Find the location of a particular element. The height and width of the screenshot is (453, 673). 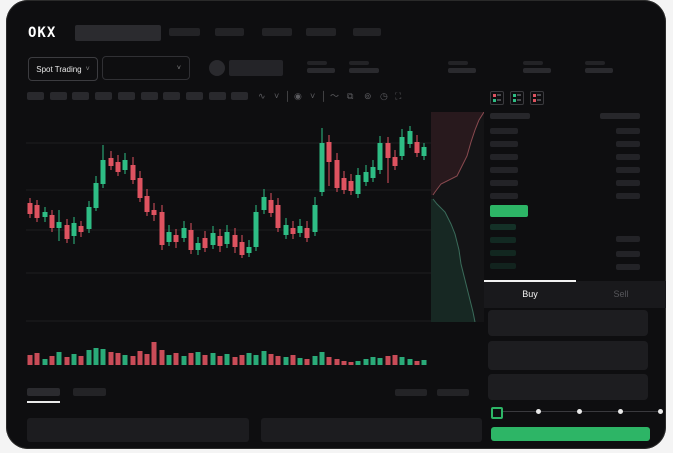

compare-icon: ⧉ is located at coordinates (350, 96).